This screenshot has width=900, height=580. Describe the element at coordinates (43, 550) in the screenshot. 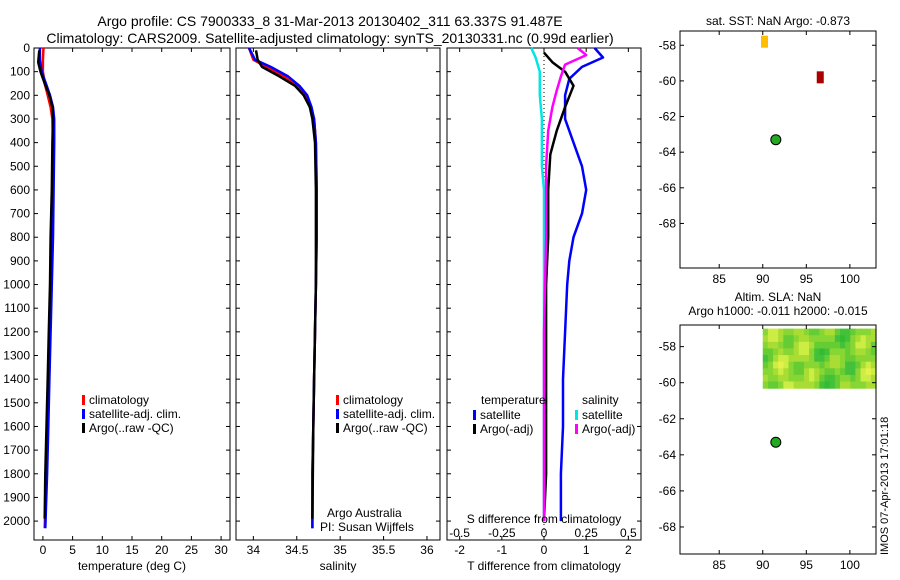

I see `x-tick-label: 0` at that location.